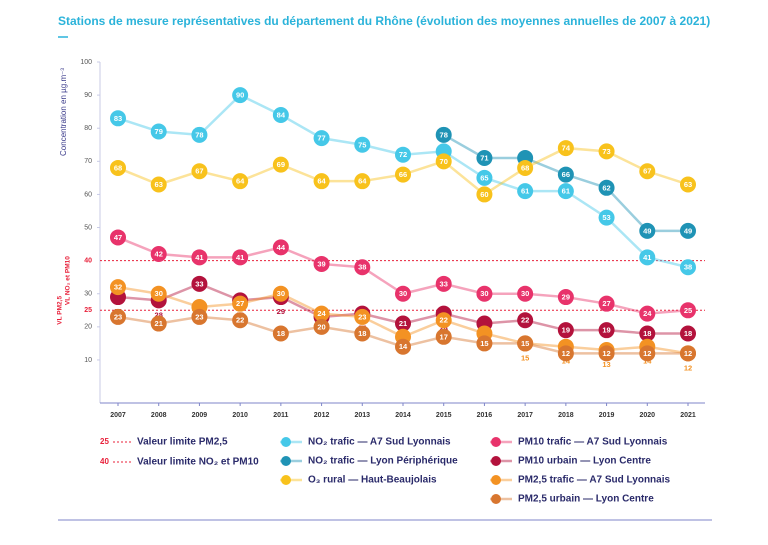  What do you see at coordinates (280, 415) in the screenshot?
I see `x-tick-label: 2011` at bounding box center [280, 415].